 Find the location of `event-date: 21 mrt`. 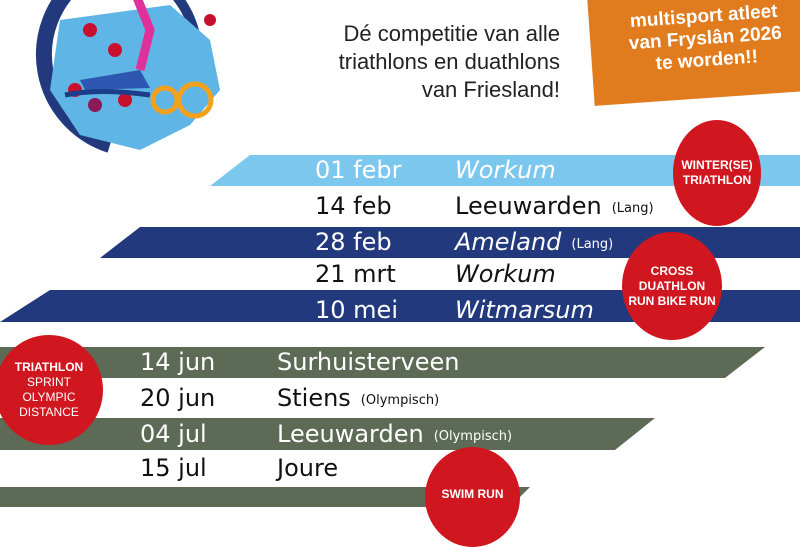

event-date: 21 mrt is located at coordinates (355, 274).